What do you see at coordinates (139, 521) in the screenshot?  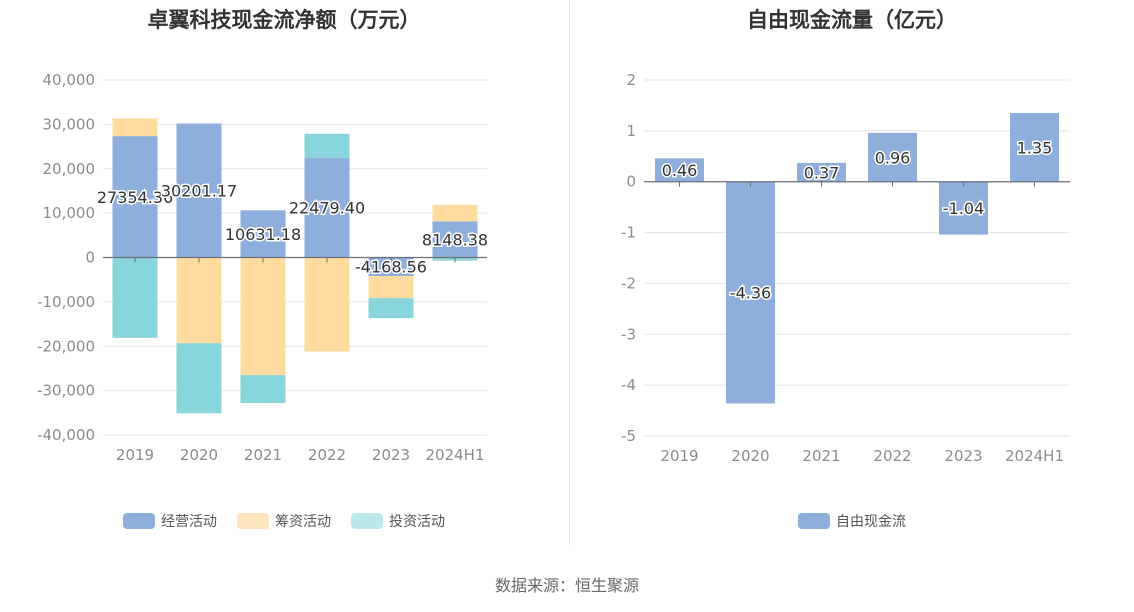 I see `legend-swatch-operating` at bounding box center [139, 521].